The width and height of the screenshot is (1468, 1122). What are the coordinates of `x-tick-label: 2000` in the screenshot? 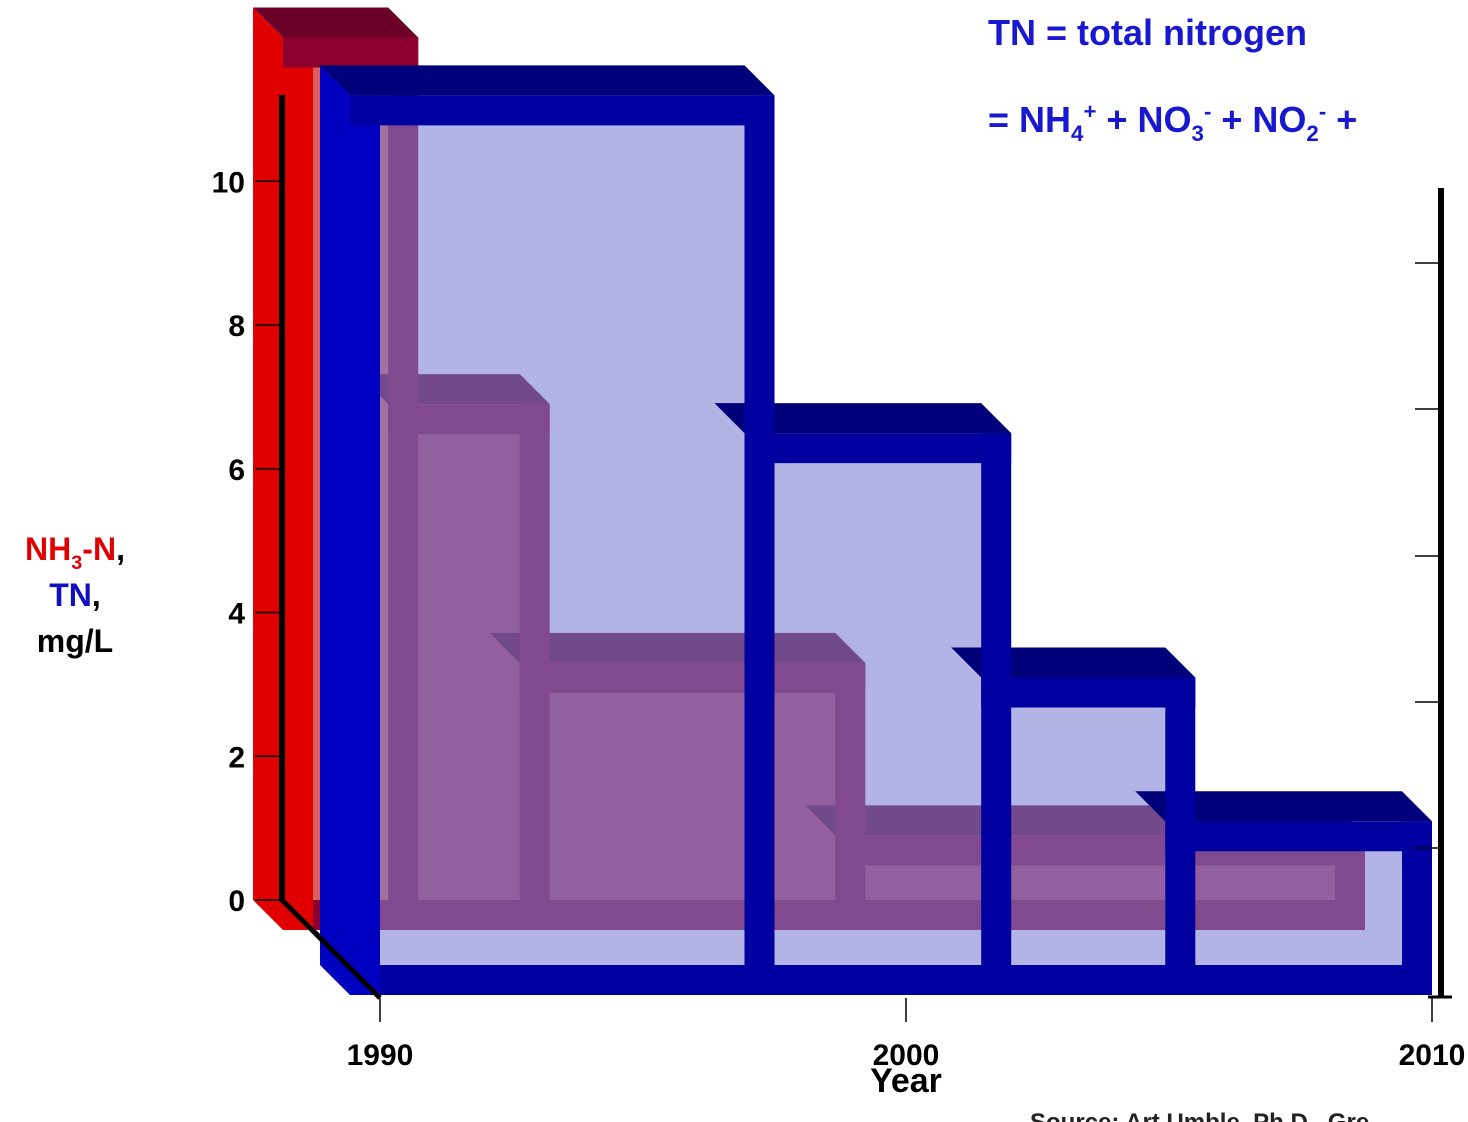 It's located at (906, 1055).